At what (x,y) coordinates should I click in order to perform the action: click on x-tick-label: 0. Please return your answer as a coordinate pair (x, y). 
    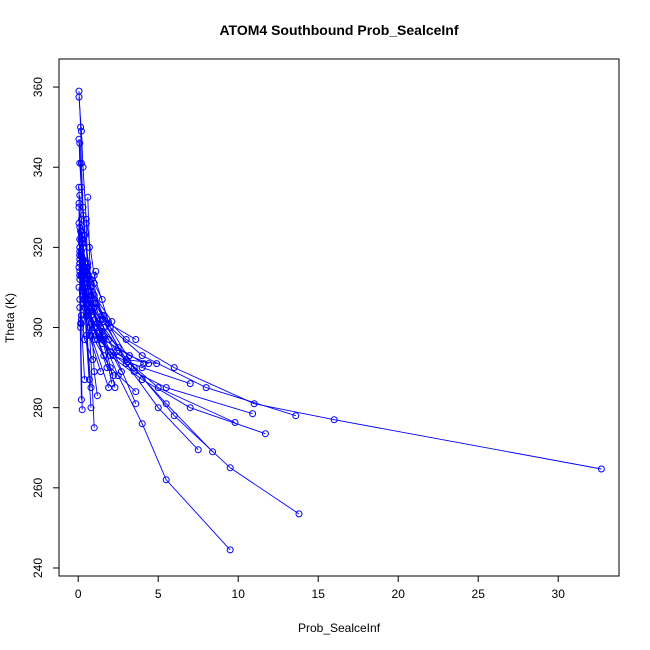
    Looking at the image, I should click on (78, 594).